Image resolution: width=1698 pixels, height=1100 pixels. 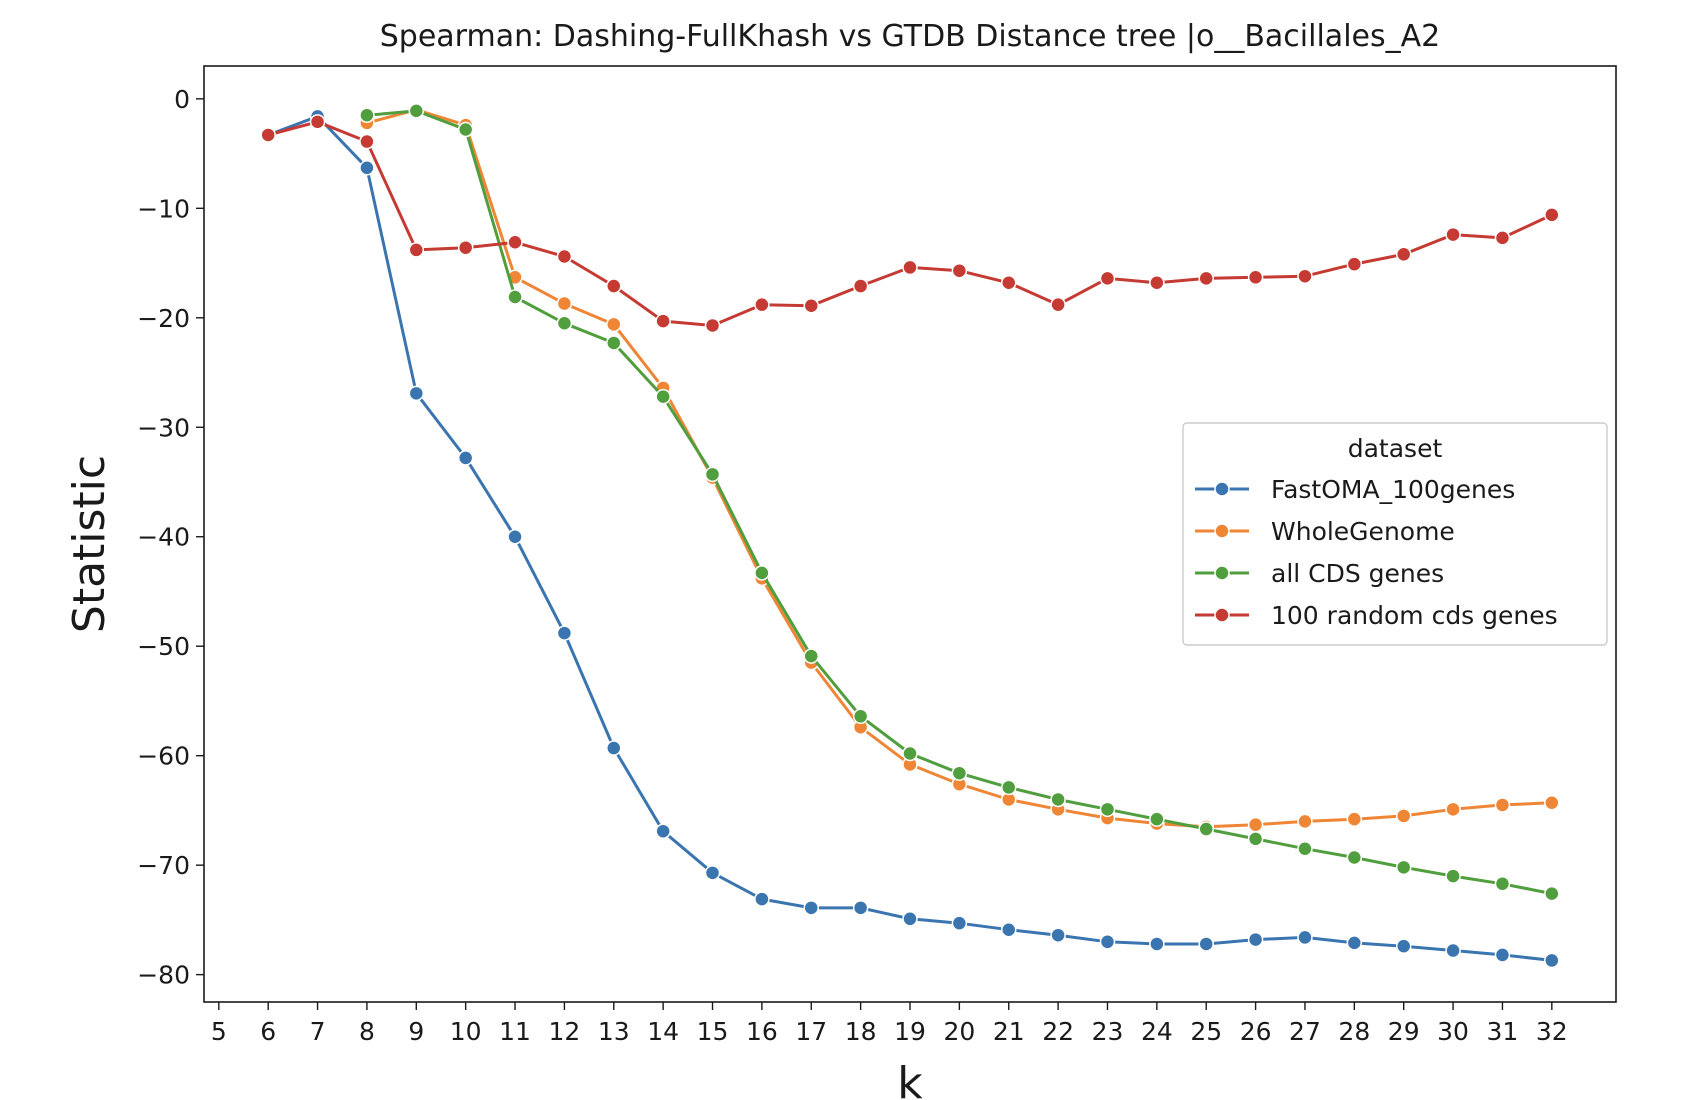 What do you see at coordinates (1503, 1031) in the screenshot?
I see `x-tick-label: 31` at bounding box center [1503, 1031].